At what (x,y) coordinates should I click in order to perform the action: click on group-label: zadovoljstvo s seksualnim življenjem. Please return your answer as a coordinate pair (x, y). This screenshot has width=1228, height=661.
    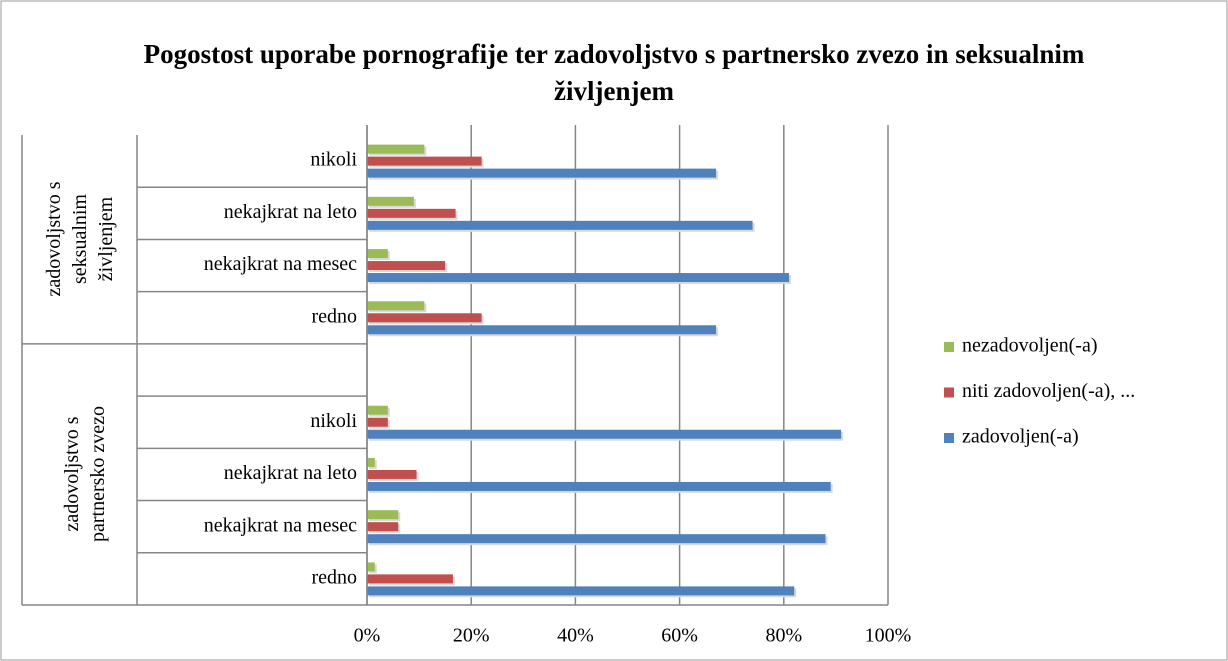
    Looking at the image, I should click on (80, 239).